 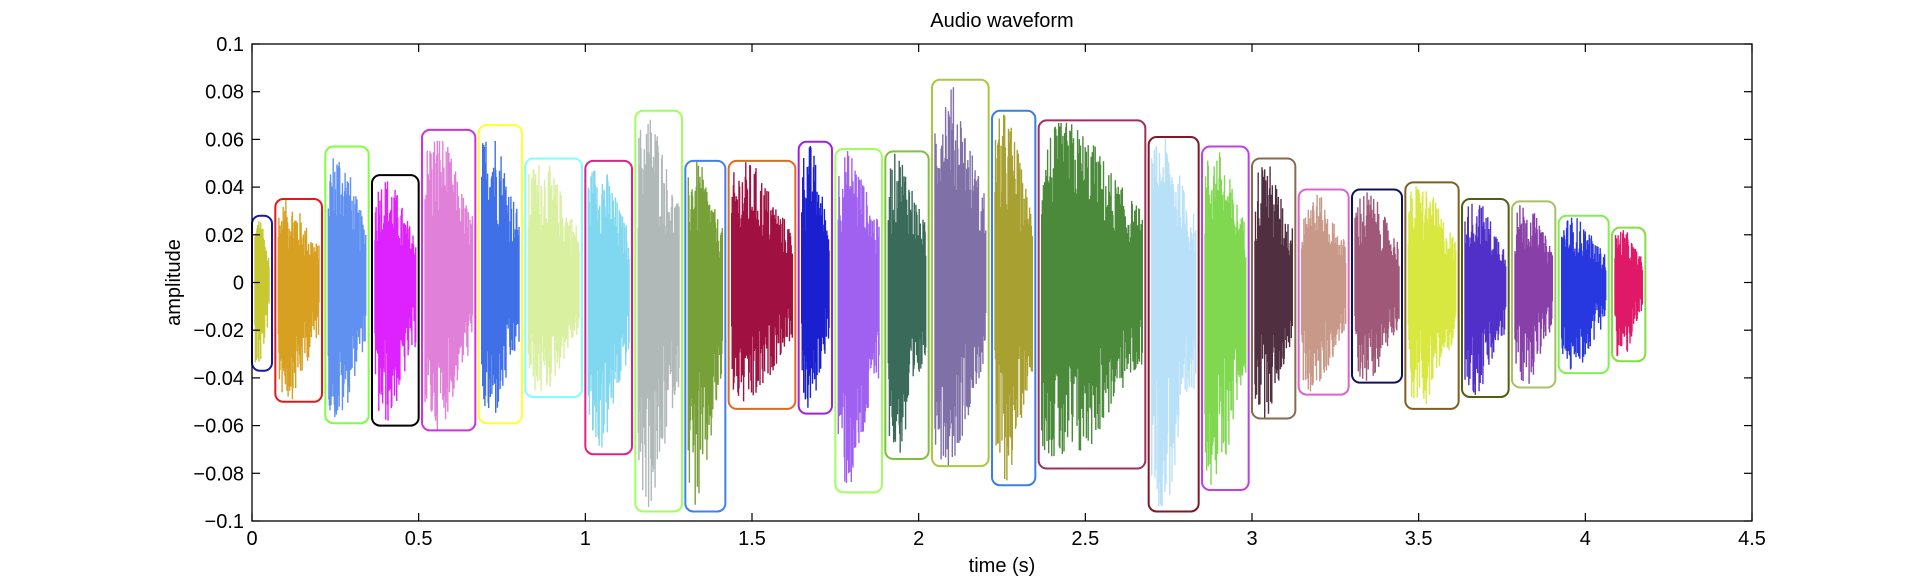 I want to click on x-tick-label: 2.5, so click(x=1085, y=539).